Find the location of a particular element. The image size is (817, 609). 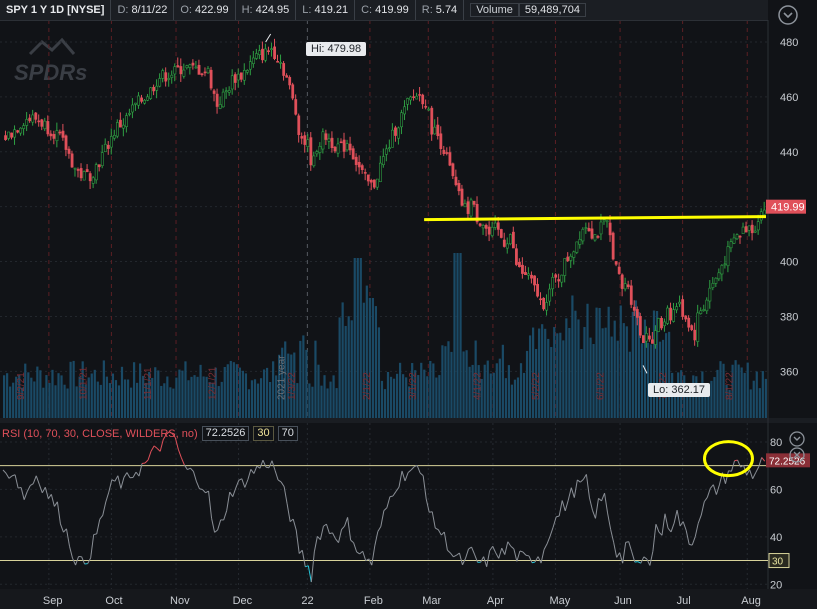

price-tick-label: 360 is located at coordinates (789, 372).